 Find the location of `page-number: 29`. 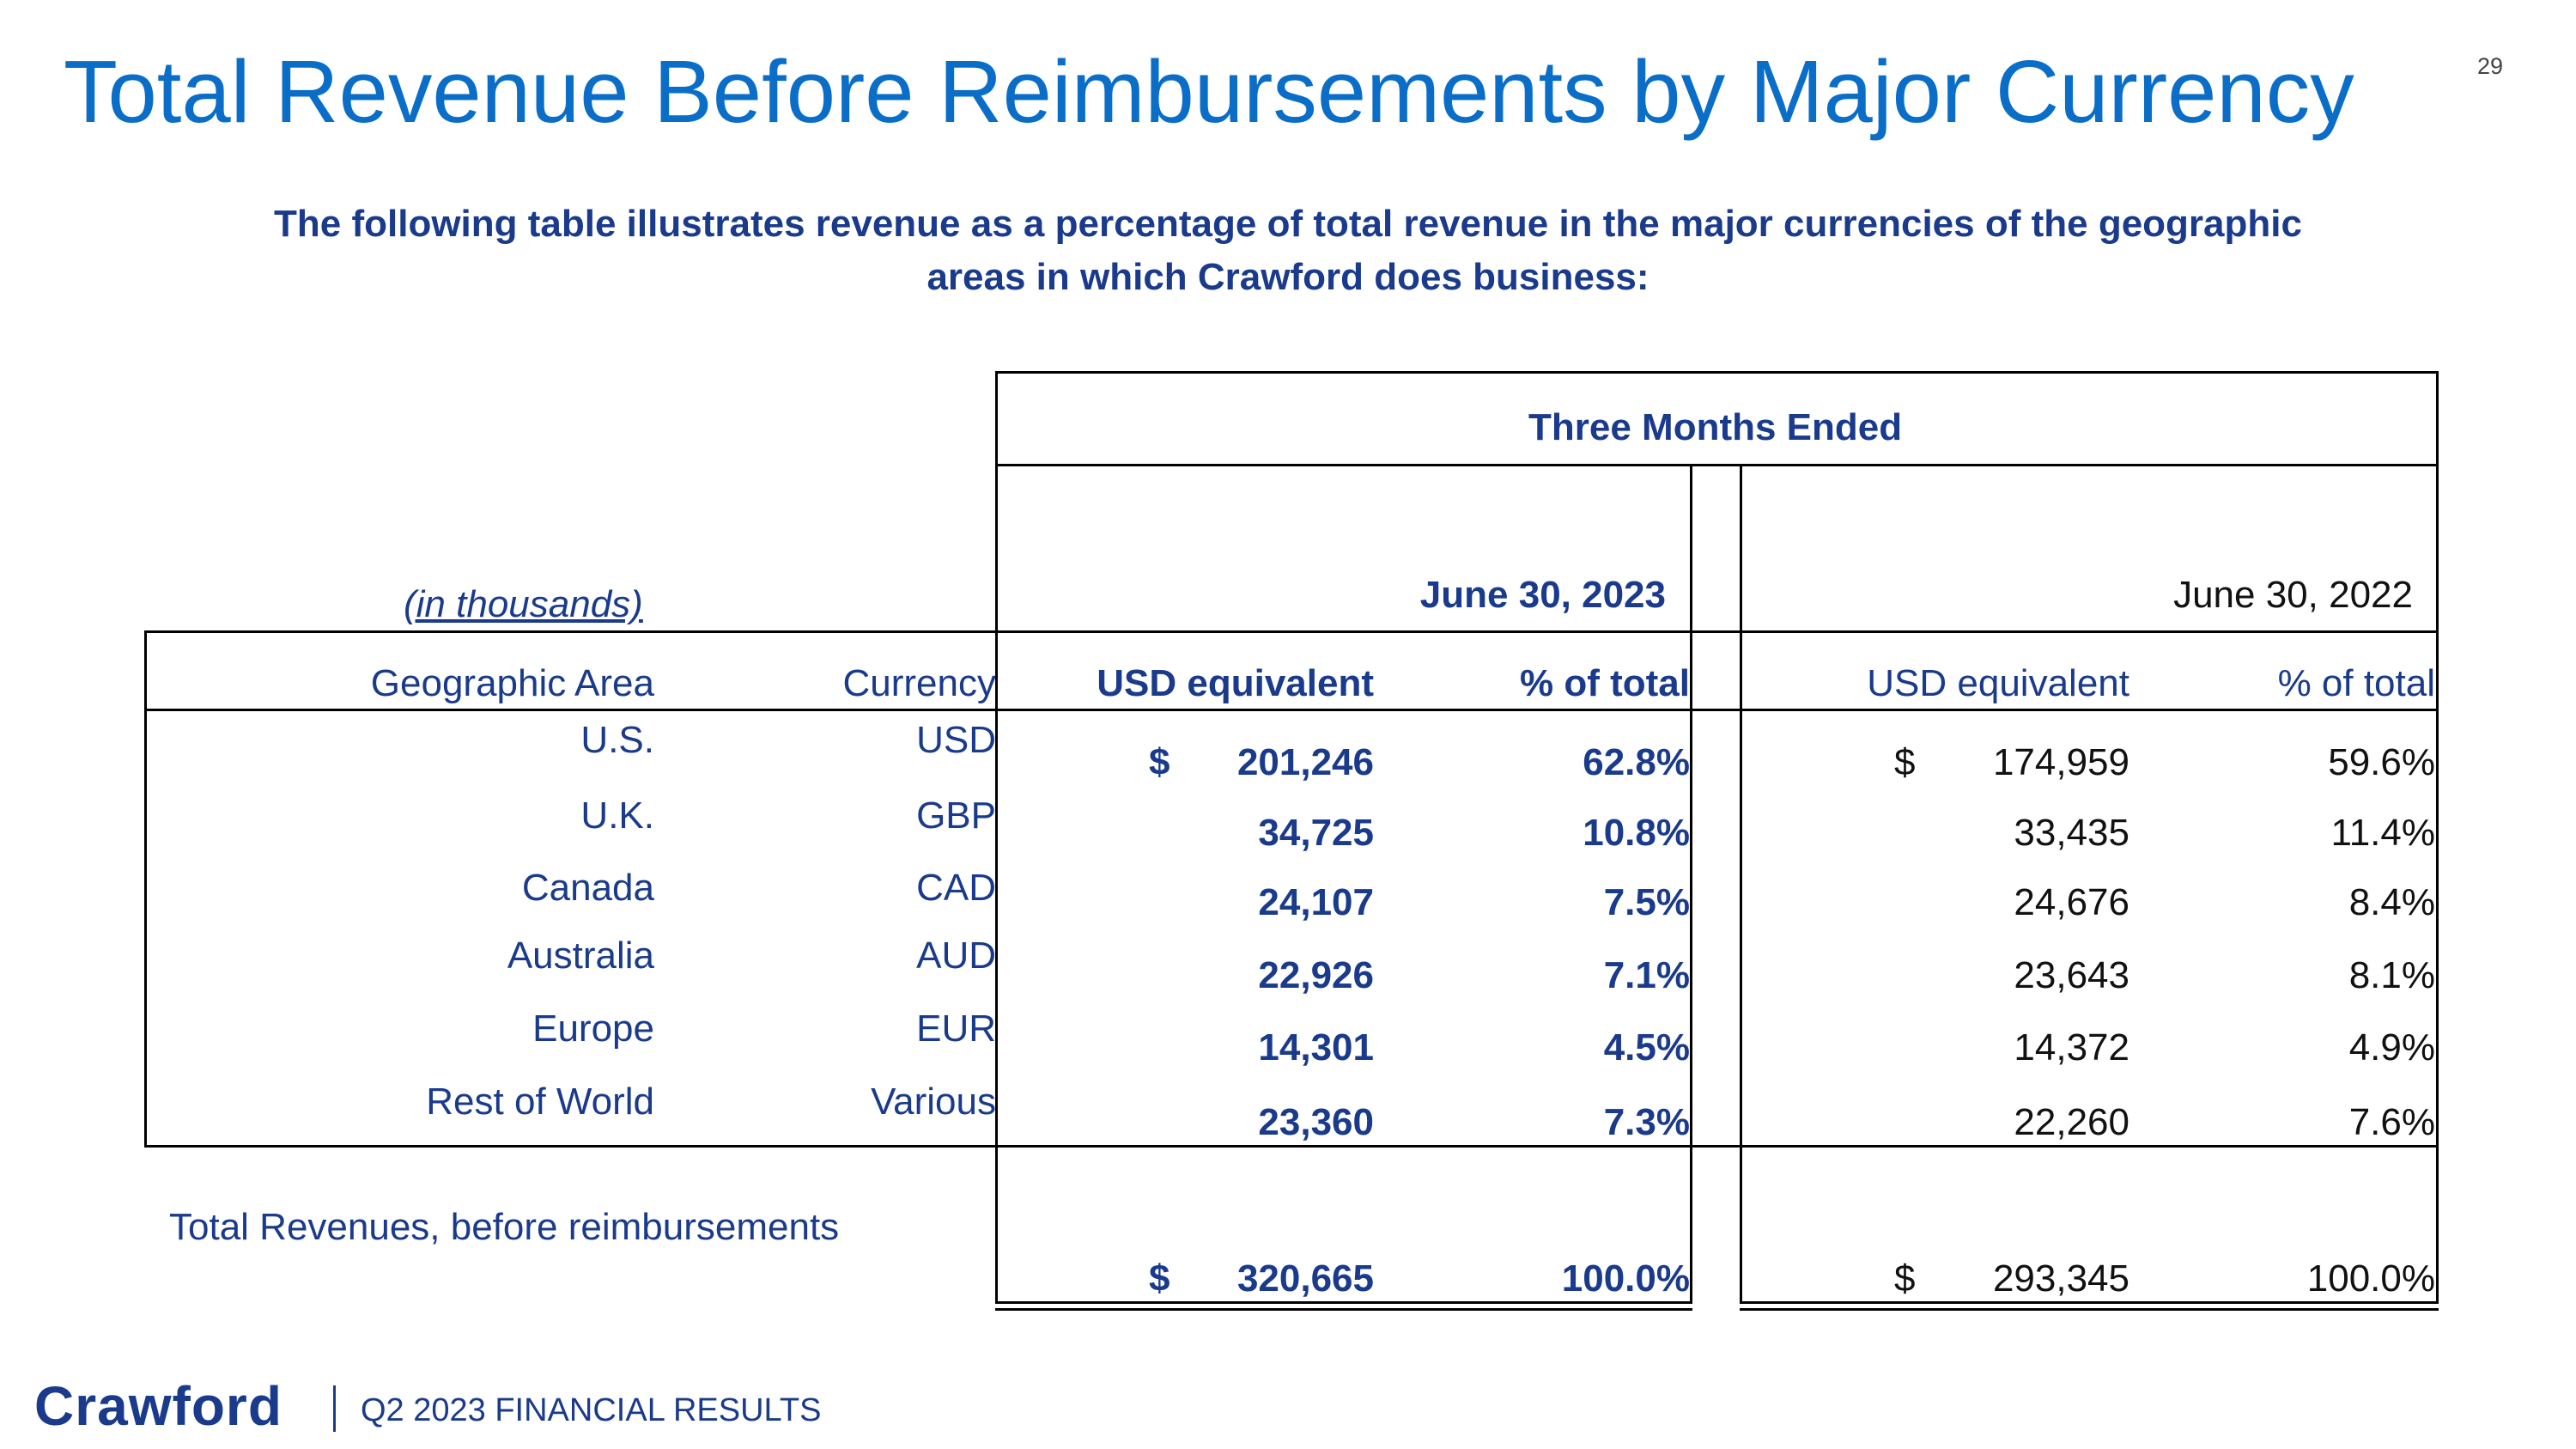

page-number: 29 is located at coordinates (2490, 66).